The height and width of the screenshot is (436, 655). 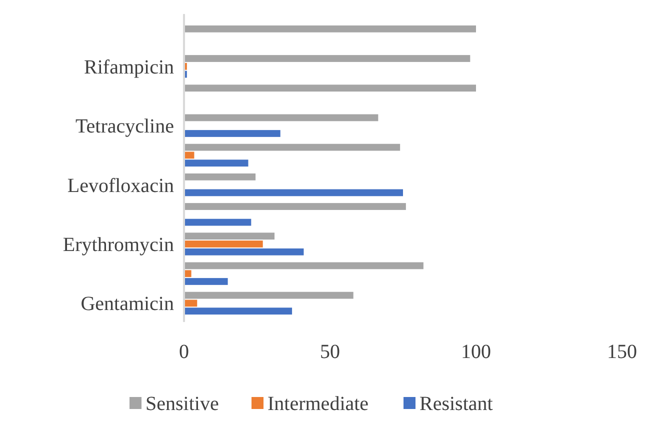 What do you see at coordinates (129, 67) in the screenshot?
I see `y-tick-label: Rifampicin` at bounding box center [129, 67].